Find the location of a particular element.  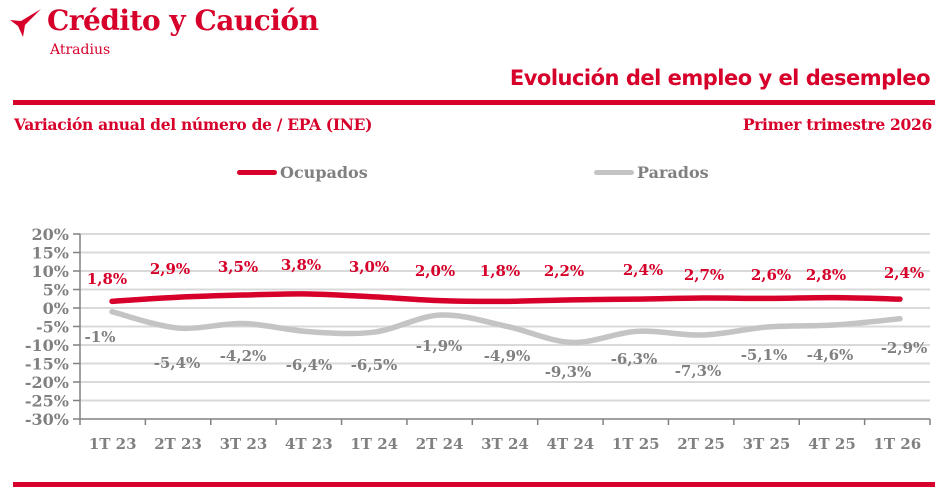

x-tick-label: 4T 24 is located at coordinates (571, 444).